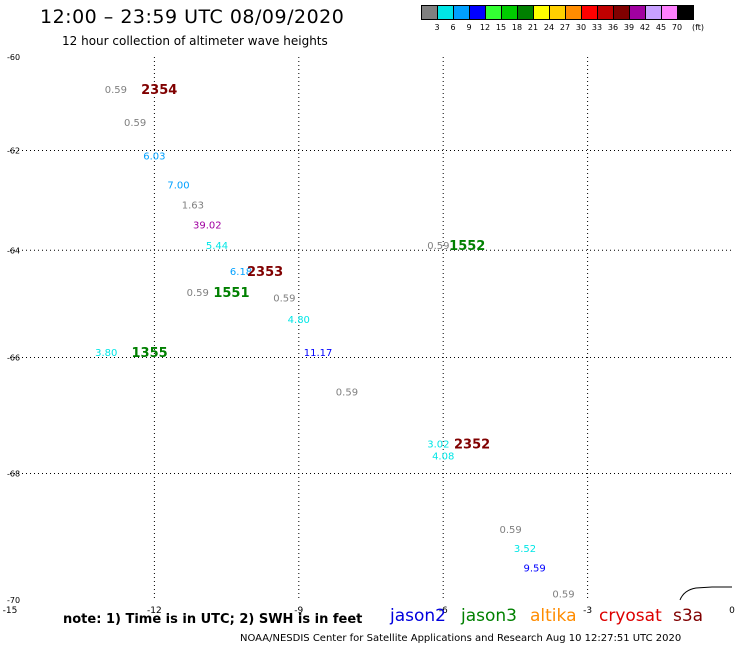 The height and width of the screenshot is (650, 740). I want to click on satellite-legend-altika: altika, so click(553, 616).